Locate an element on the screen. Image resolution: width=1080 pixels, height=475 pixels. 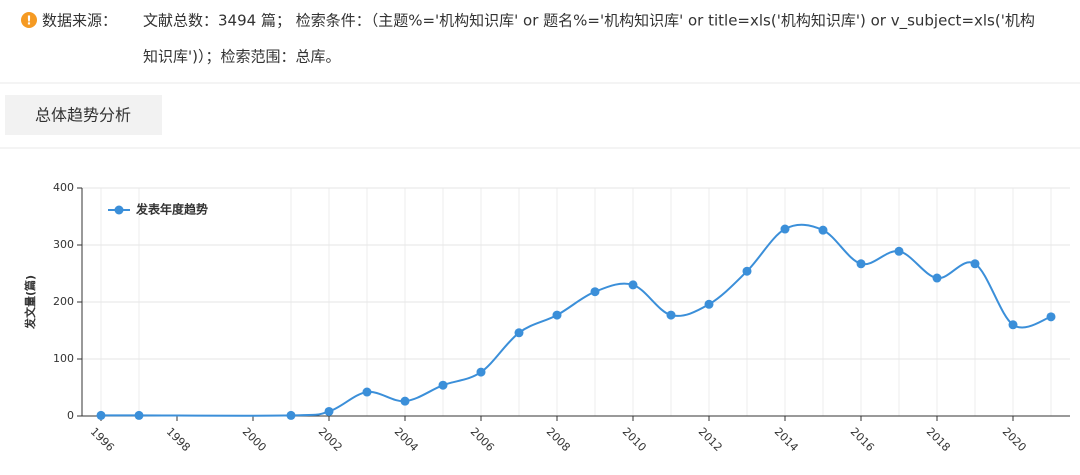
y-tick-label: 0 is located at coordinates (70, 415).